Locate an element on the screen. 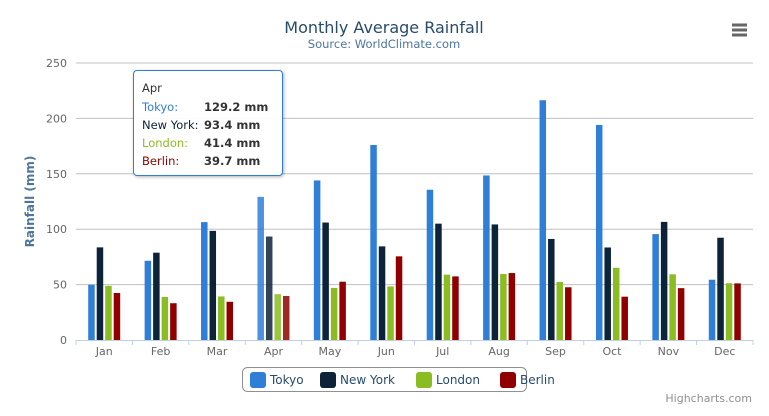 Image resolution: width=769 pixels, height=416 pixels. legend-item-tokyo: Tokyo is located at coordinates (286, 380).